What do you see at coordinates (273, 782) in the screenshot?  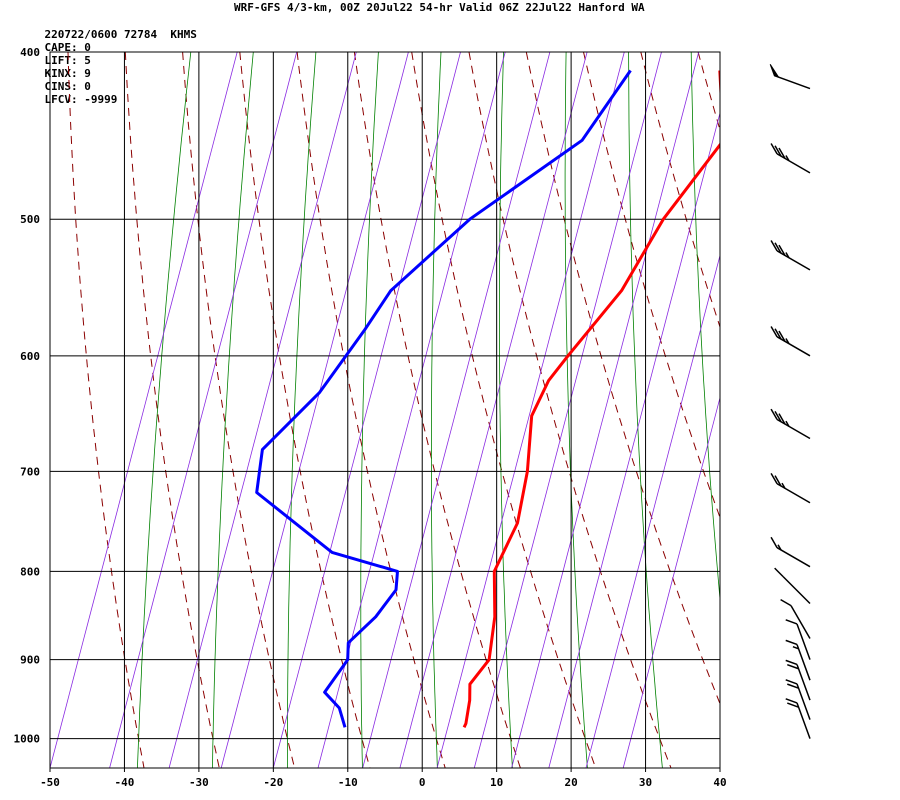 I see `temperature-tick-label: -20` at bounding box center [273, 782].